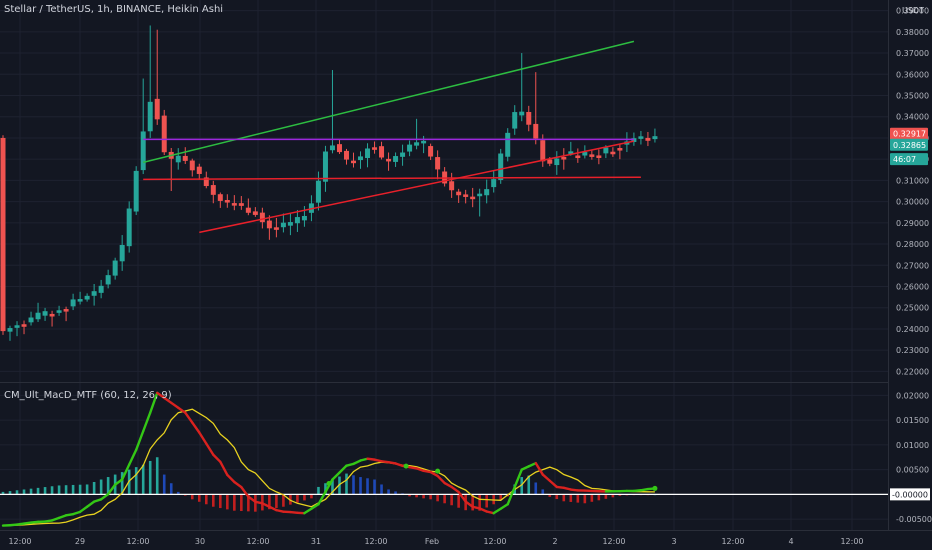 Image resolution: width=932 pixels, height=550 pixels. Describe the element at coordinates (417, 187) in the screenshot. I see `lower-channel-line` at that location.